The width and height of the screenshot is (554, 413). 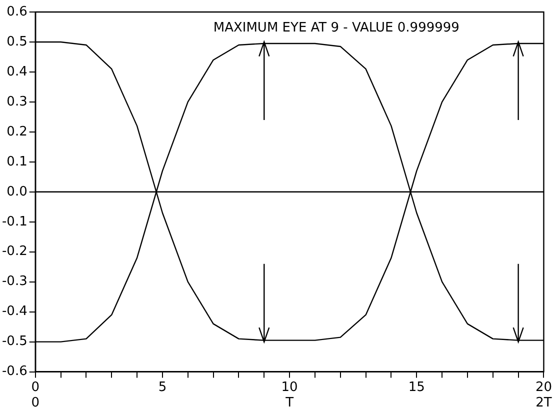 What do you see at coordinates (15, 342) in the screenshot?
I see `y-tick-label: -0.5` at bounding box center [15, 342].